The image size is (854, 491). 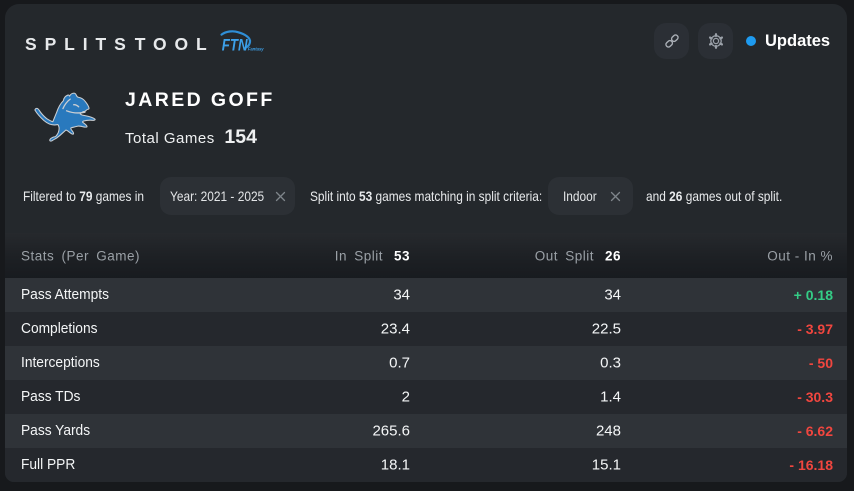 I want to click on svg-text: Fantasy, so click(x=256, y=49).